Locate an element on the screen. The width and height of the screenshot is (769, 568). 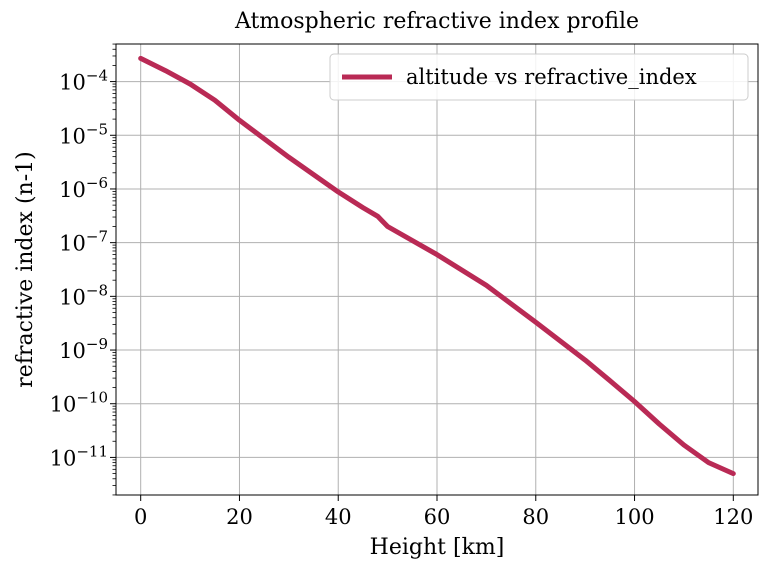
y-tick-exponent: −5 is located at coordinates (97, 129).